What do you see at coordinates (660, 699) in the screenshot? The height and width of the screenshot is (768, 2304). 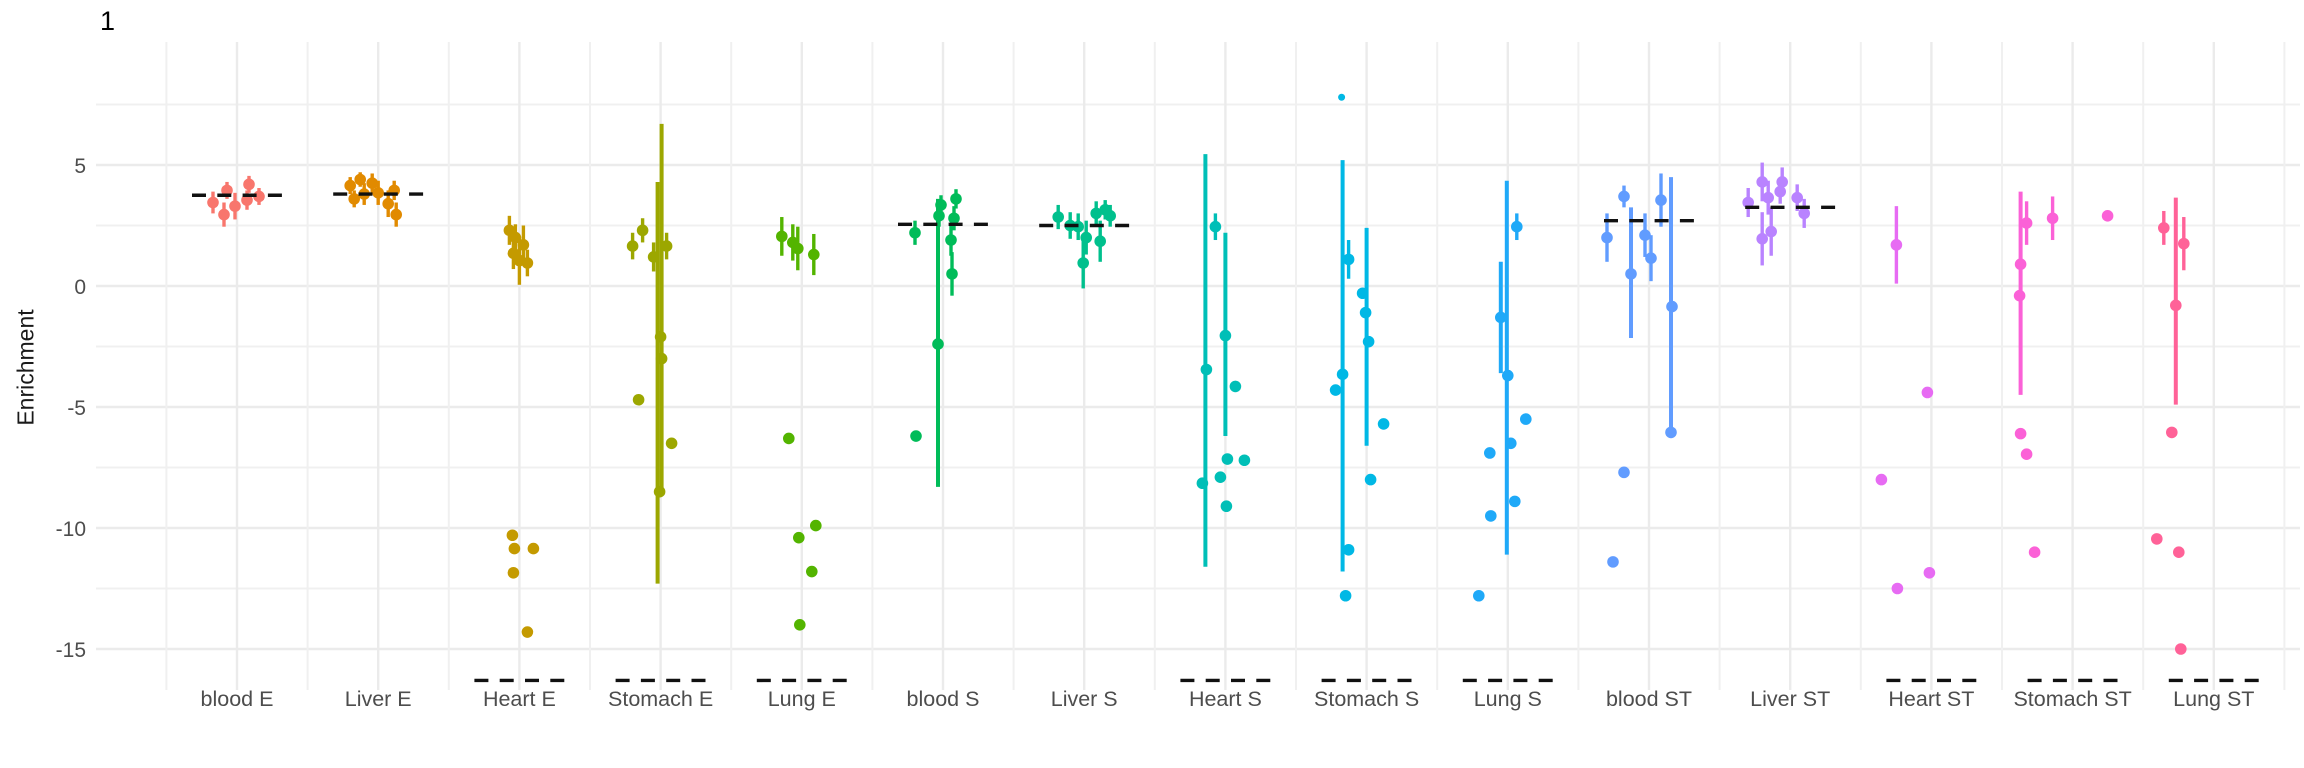 I see `x-category-label: Stomach E` at bounding box center [660, 699].